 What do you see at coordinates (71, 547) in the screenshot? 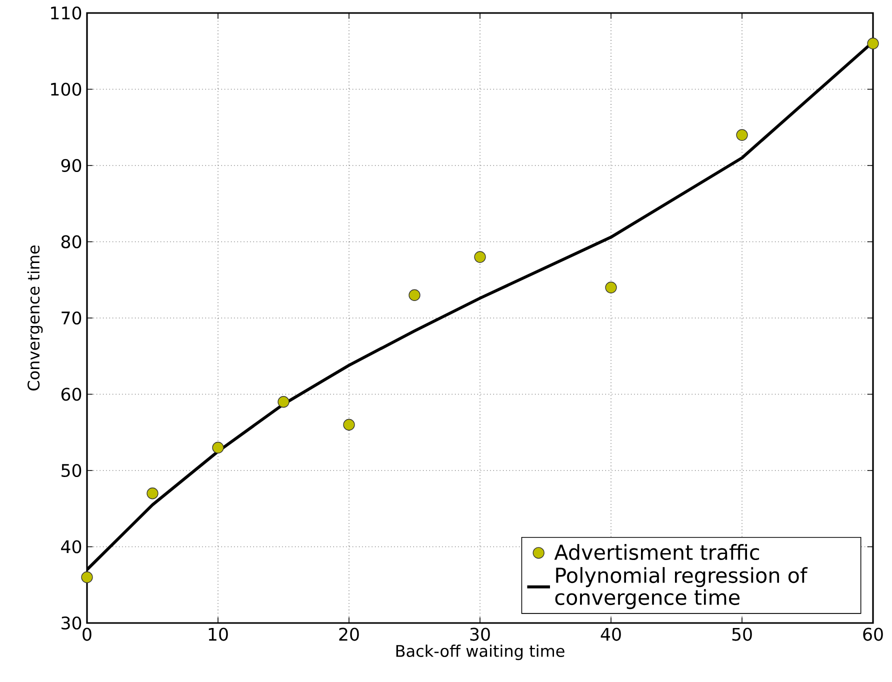
I see `y-tick-label: 40` at bounding box center [71, 547].